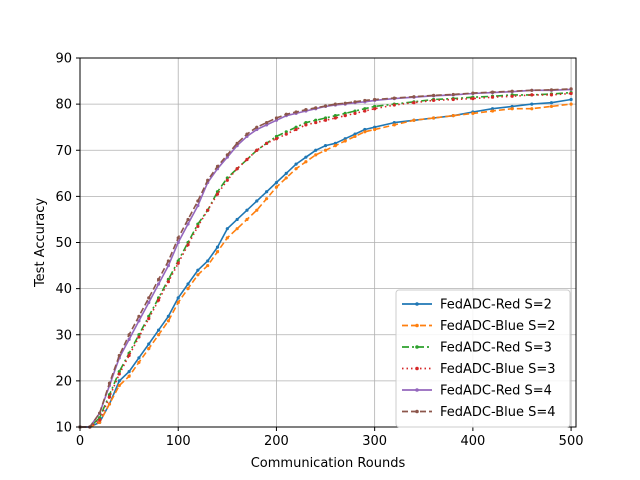 The image size is (640, 480). I want to click on y-tick-label: 60, so click(63, 197).